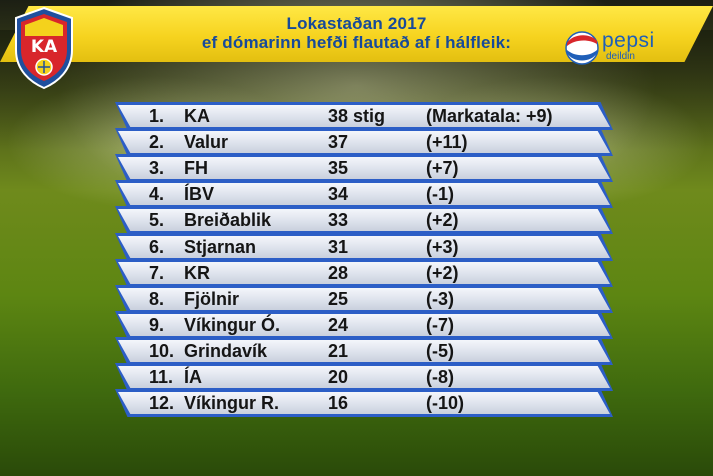  What do you see at coordinates (157, 299) in the screenshot?
I see `rank-cell: 8.` at bounding box center [157, 299].